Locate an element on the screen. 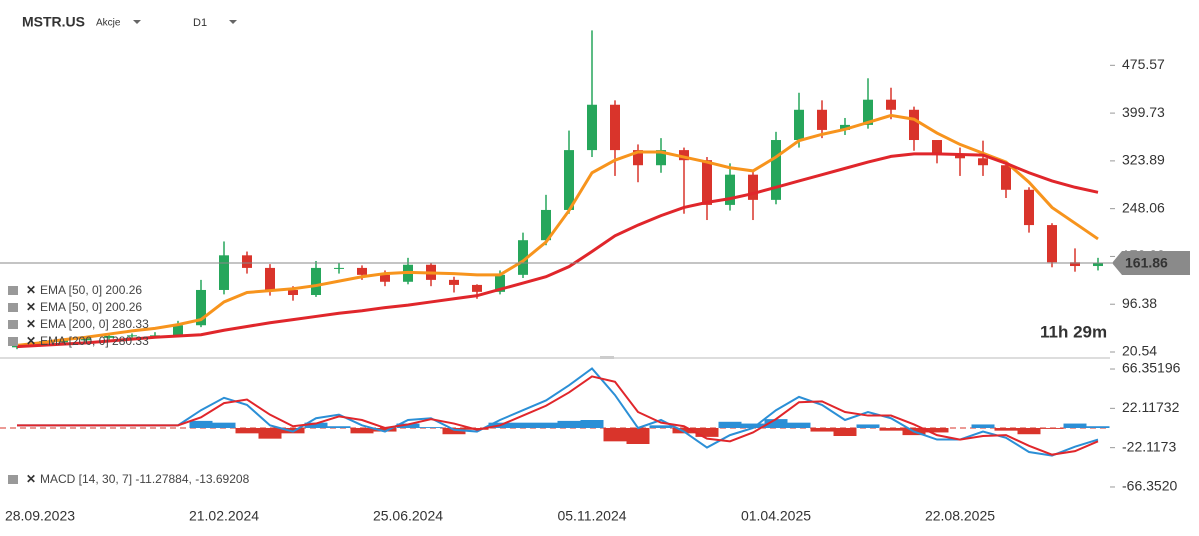  y-tick-label: -66.3520 is located at coordinates (1149, 486).